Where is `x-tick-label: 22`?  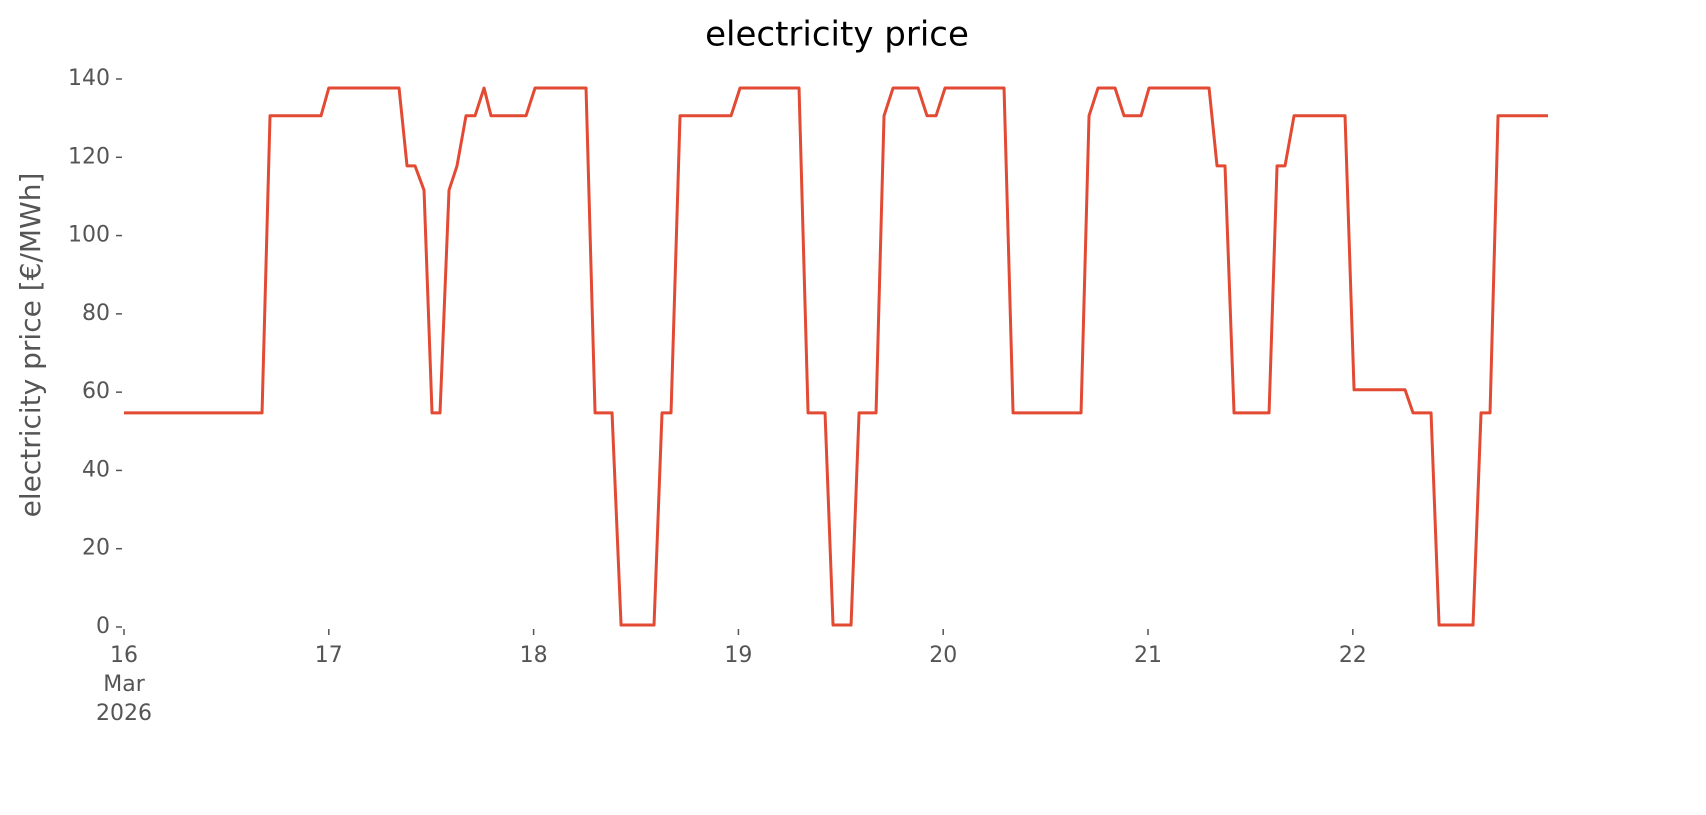
x-tick-label: 22 is located at coordinates (1352, 655).